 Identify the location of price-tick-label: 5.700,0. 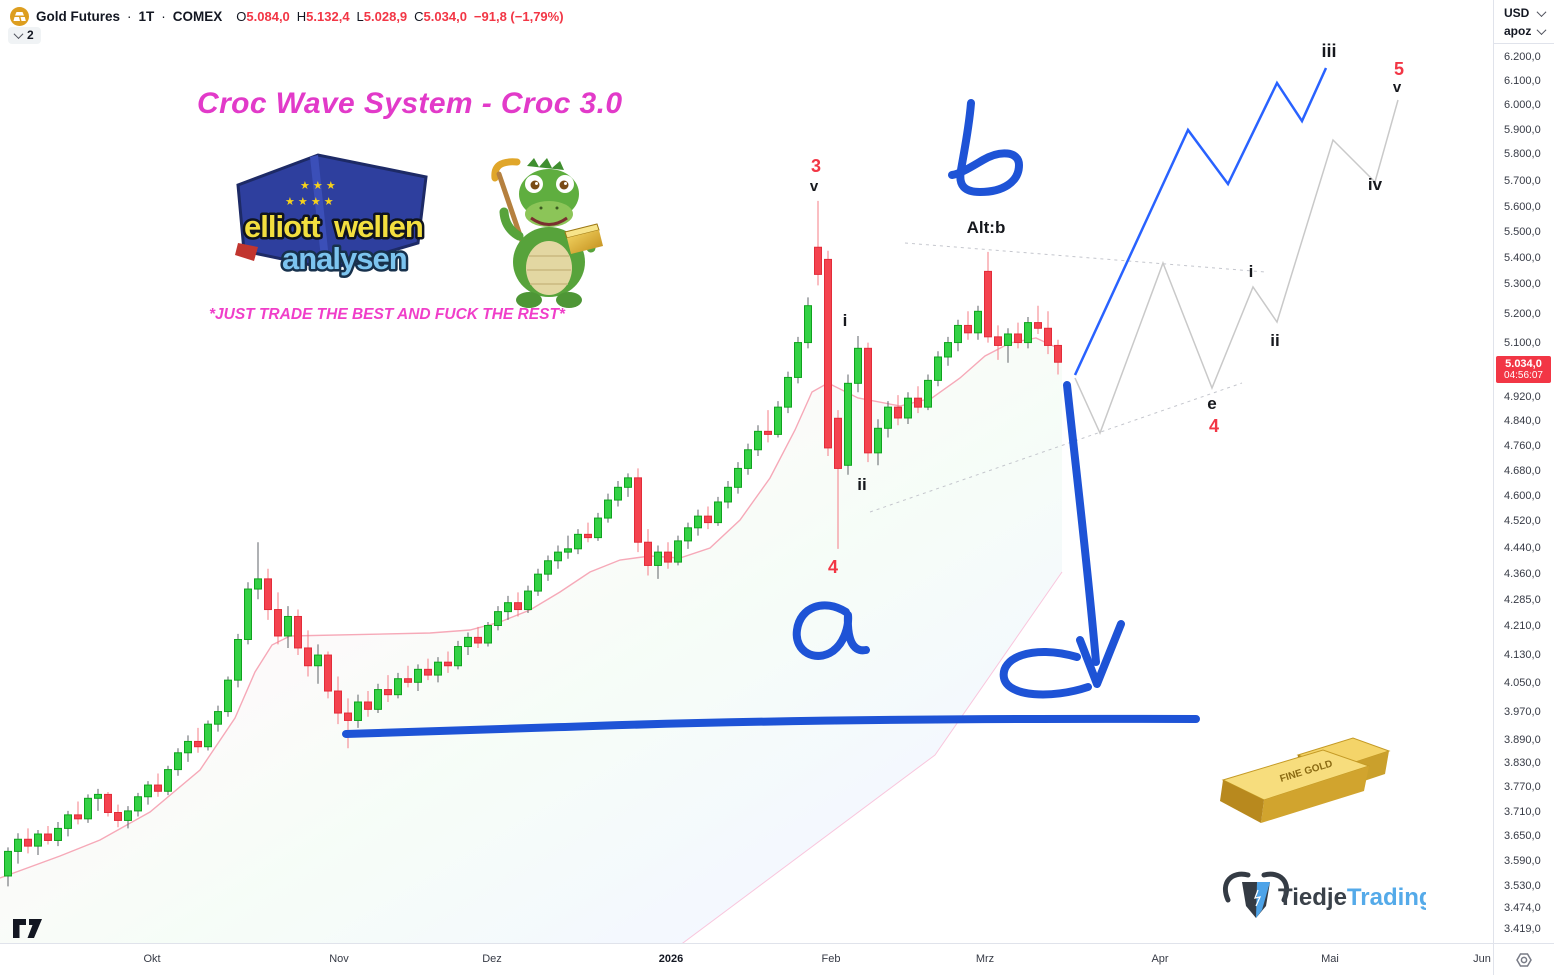
(1522, 181).